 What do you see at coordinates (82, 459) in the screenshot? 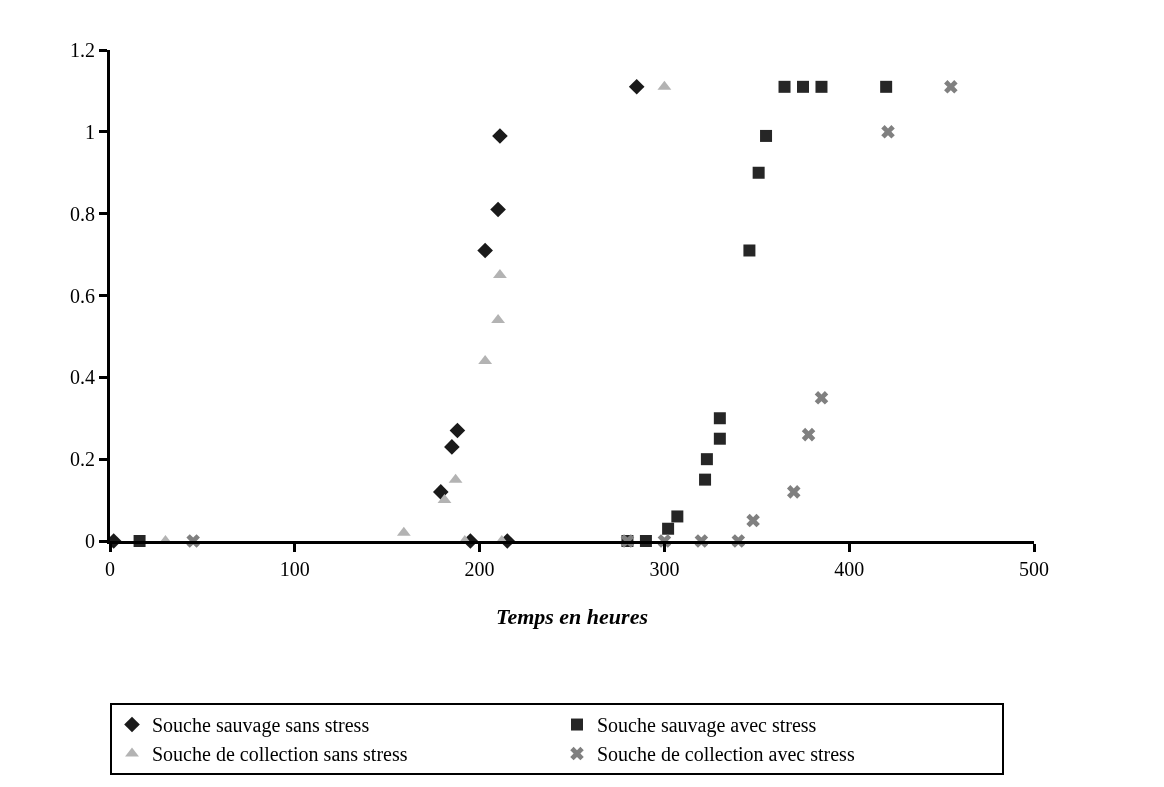
I see `y-tick-label: 0.2` at bounding box center [82, 459].